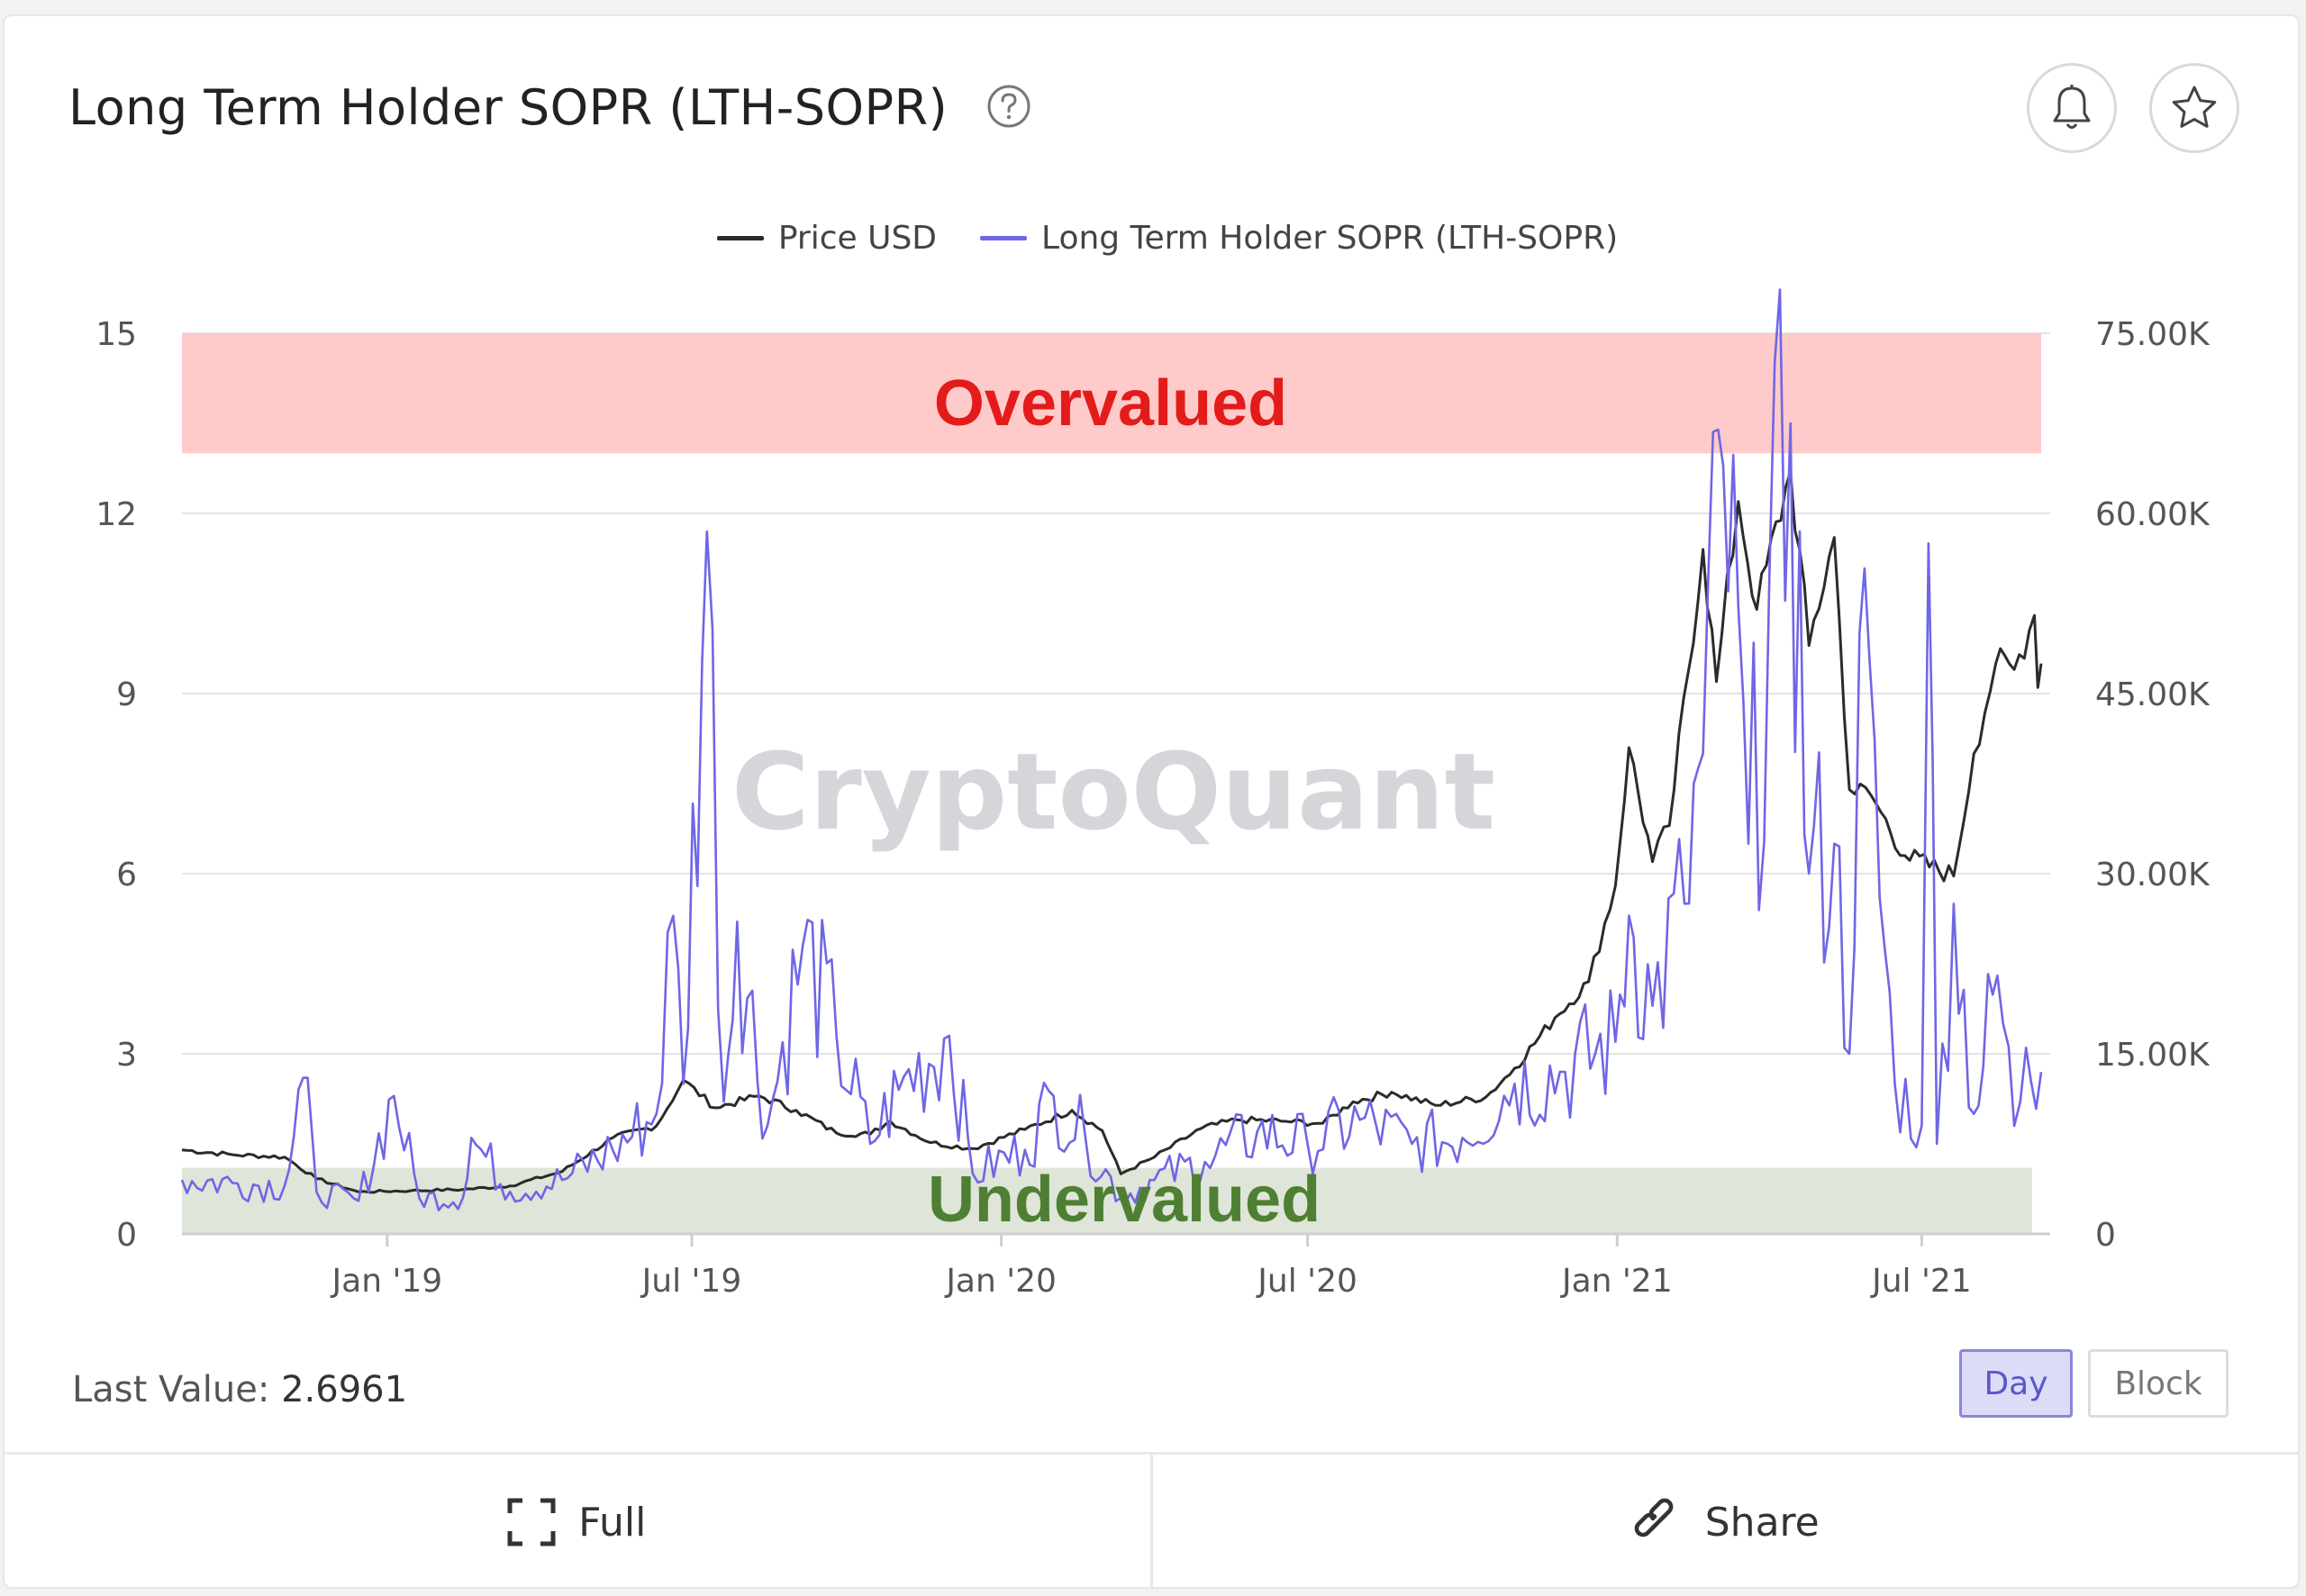  I want to click on y-left-tick-label: 15, so click(116, 334).